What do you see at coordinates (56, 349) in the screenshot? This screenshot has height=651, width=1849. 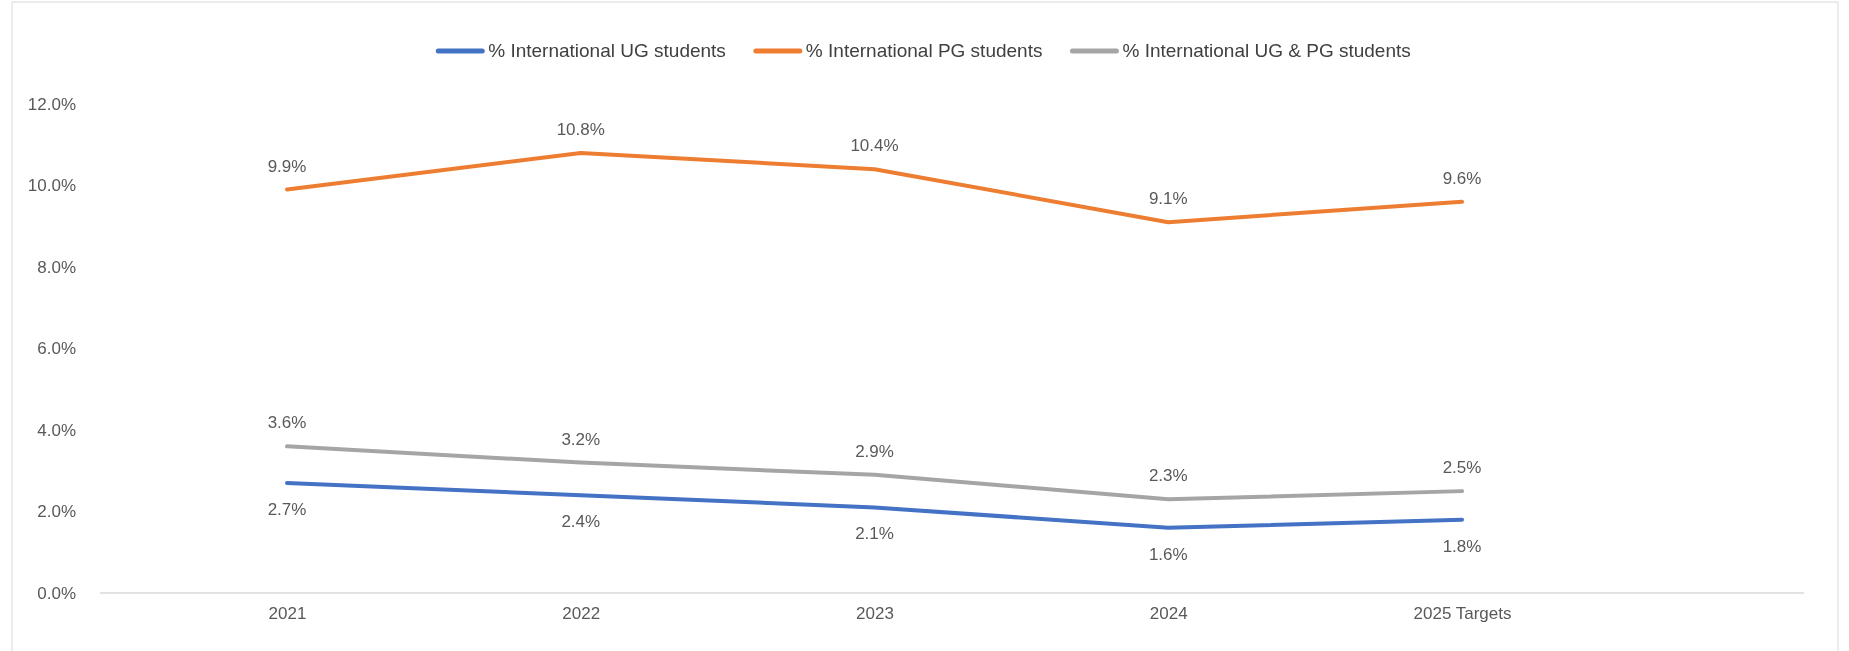 I see `y-tick-label: 6.0%` at bounding box center [56, 349].